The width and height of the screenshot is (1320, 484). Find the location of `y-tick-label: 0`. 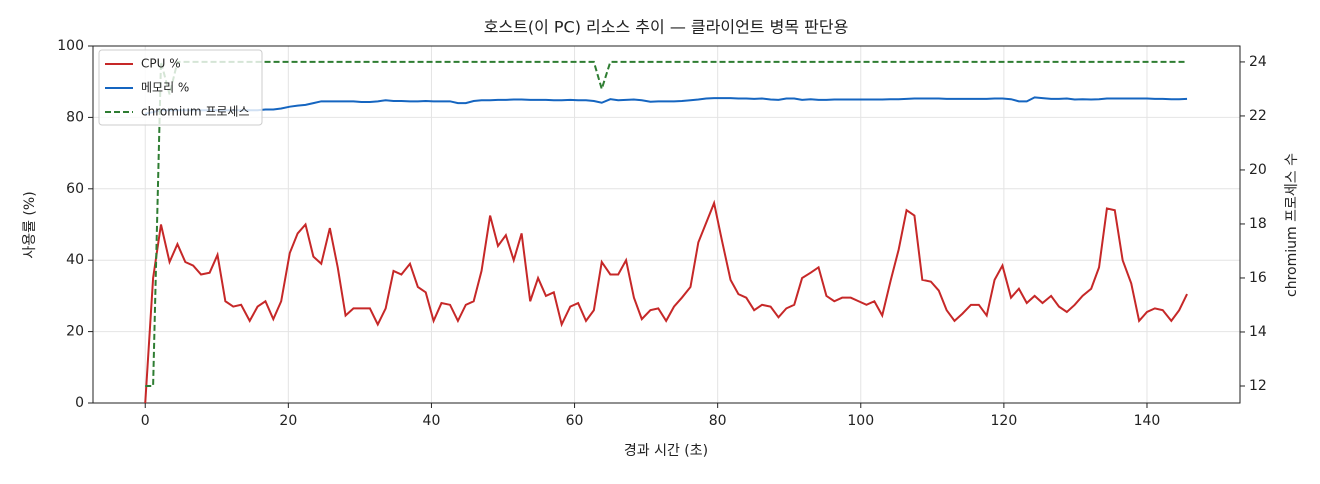

y-tick-label: 0 is located at coordinates (79, 403).